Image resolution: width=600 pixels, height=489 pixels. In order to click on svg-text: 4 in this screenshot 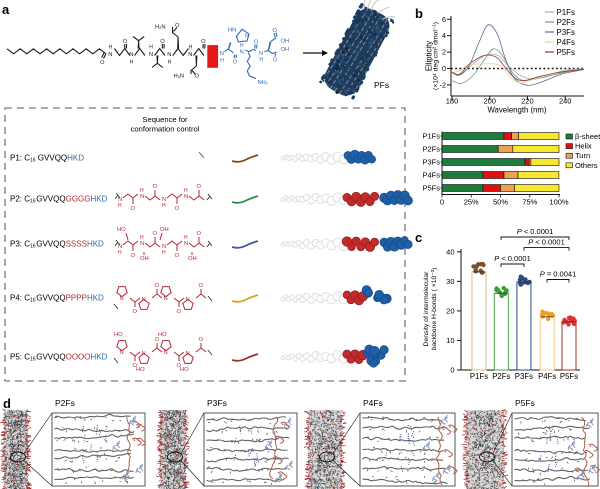, I will do `click(444, 35)`.